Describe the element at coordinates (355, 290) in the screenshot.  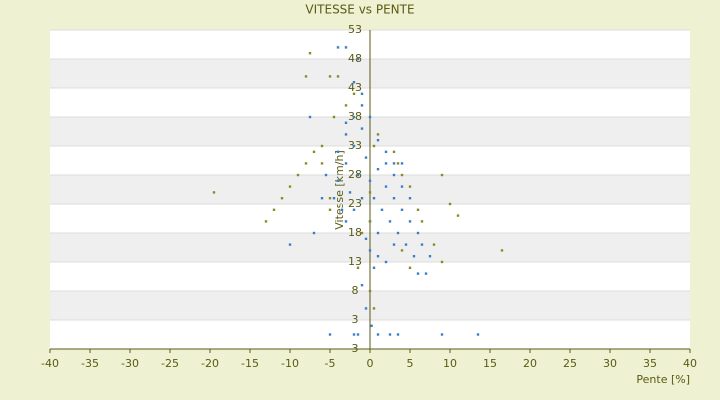
I see `y-tick-label: 8` at that location.